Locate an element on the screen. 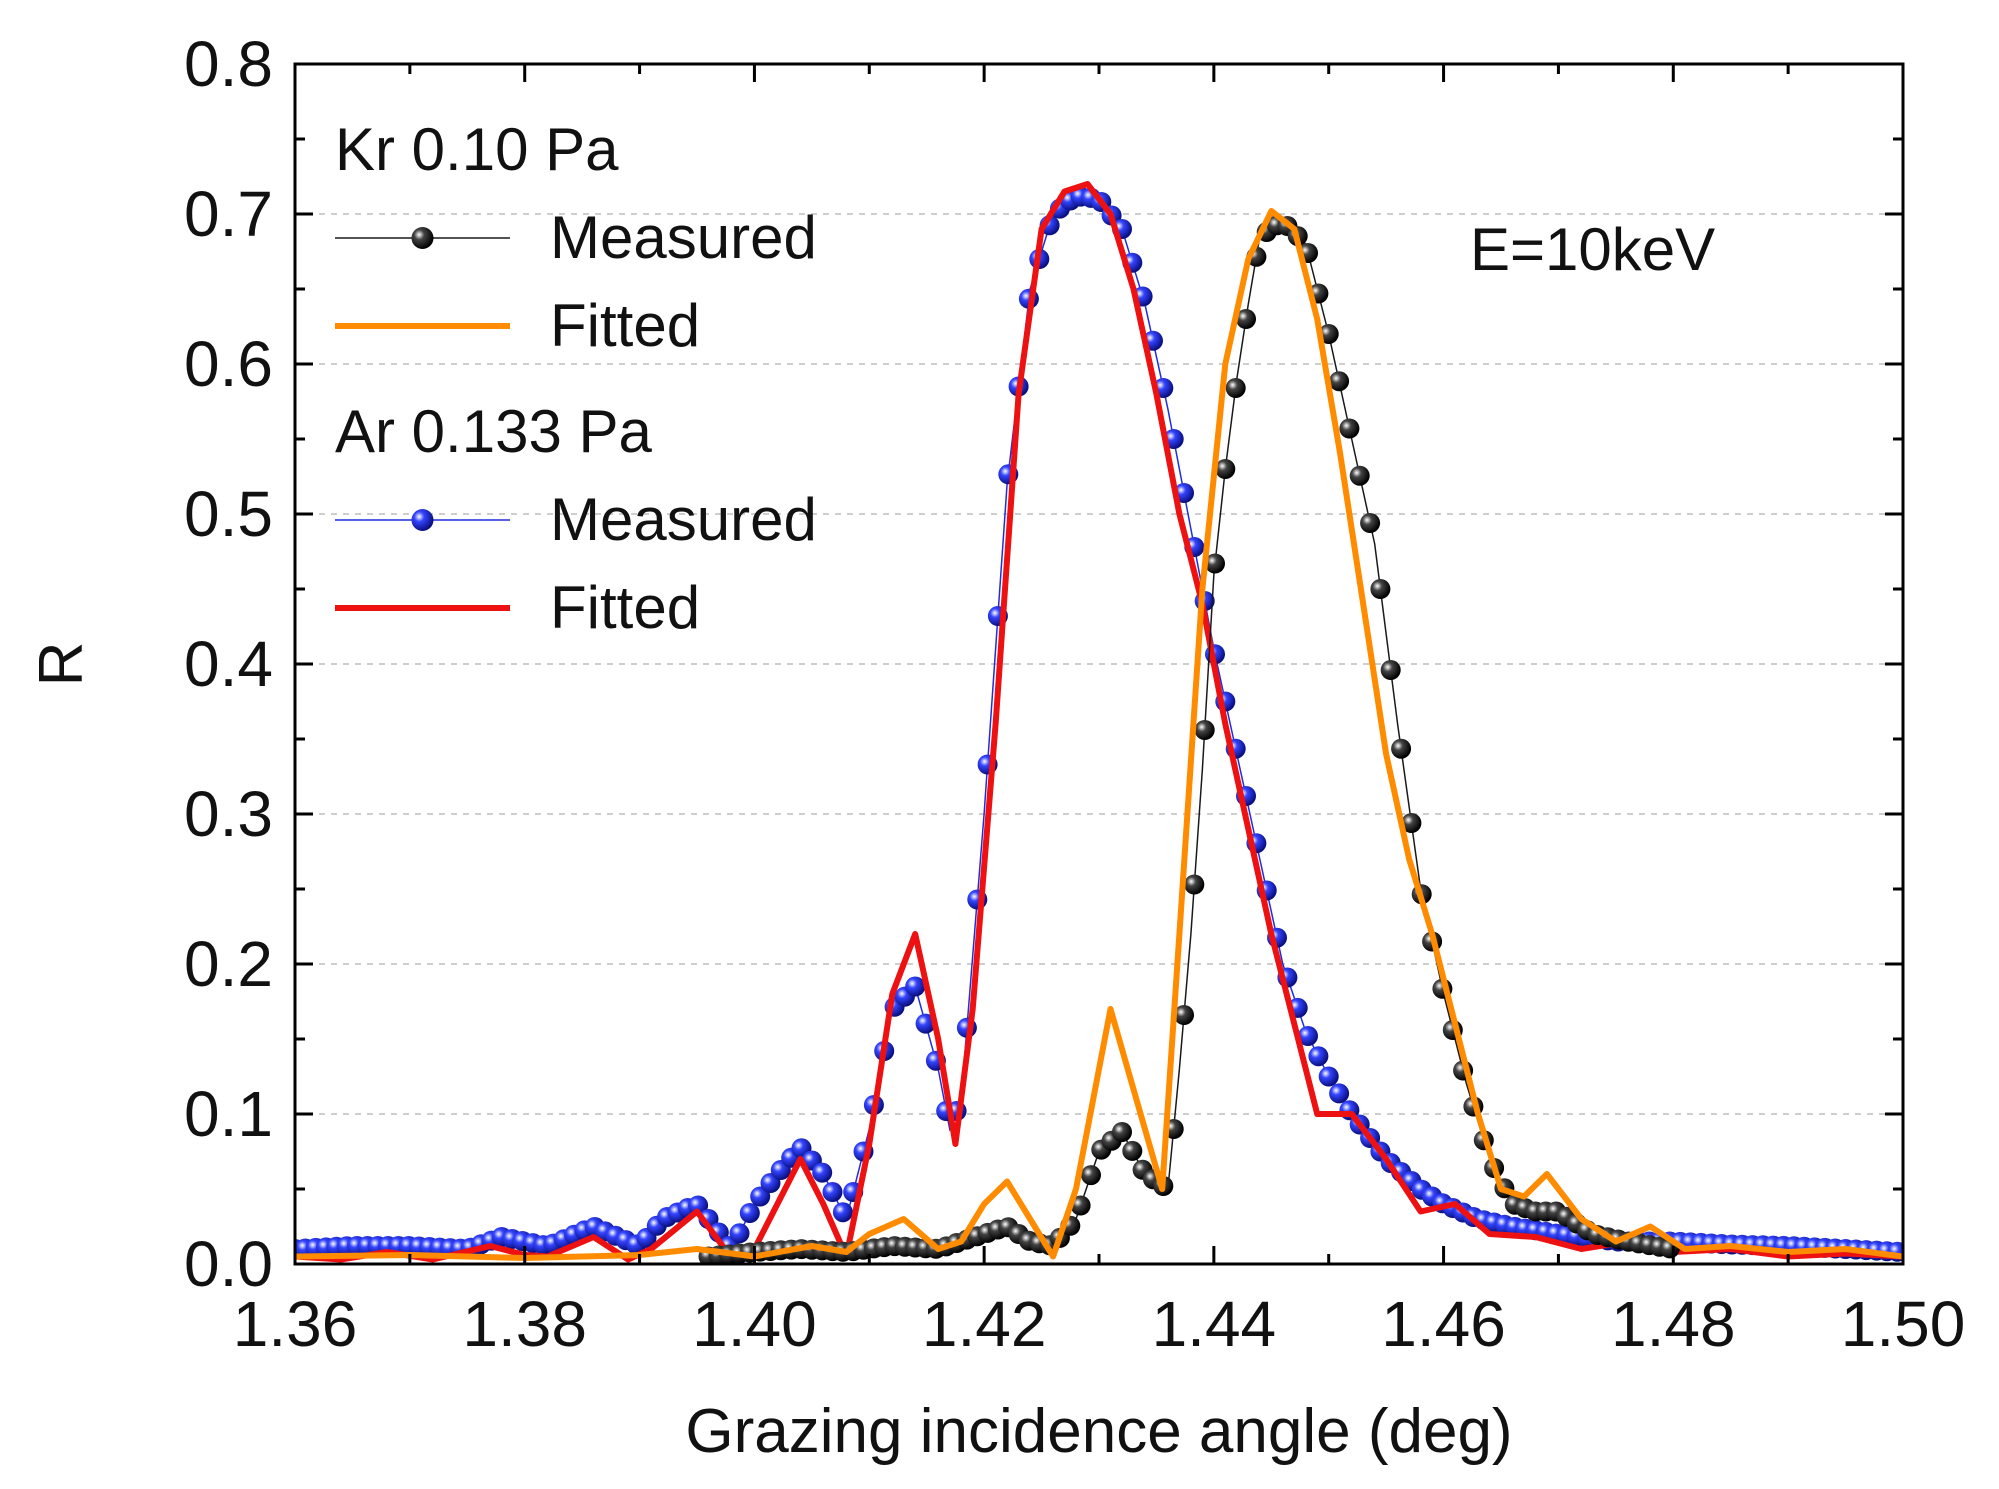 This screenshot has height=1489, width=1999. x-tick-label: 1.38 is located at coordinates (524, 1324).